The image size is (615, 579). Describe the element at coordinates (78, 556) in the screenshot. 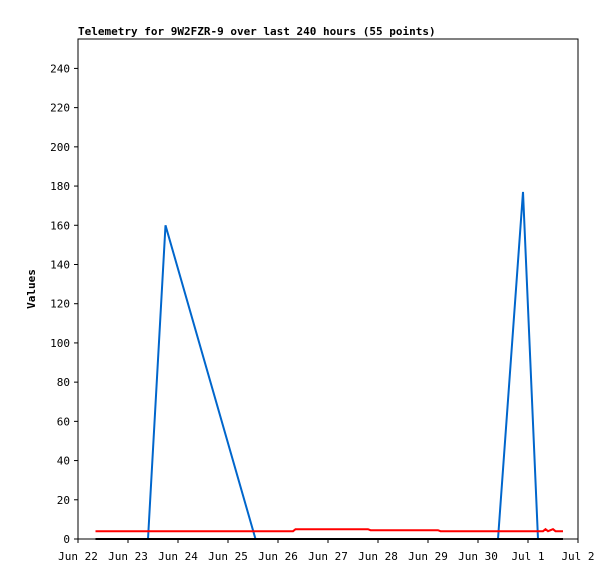

I see `x-tick-label: Jun 22` at that location.